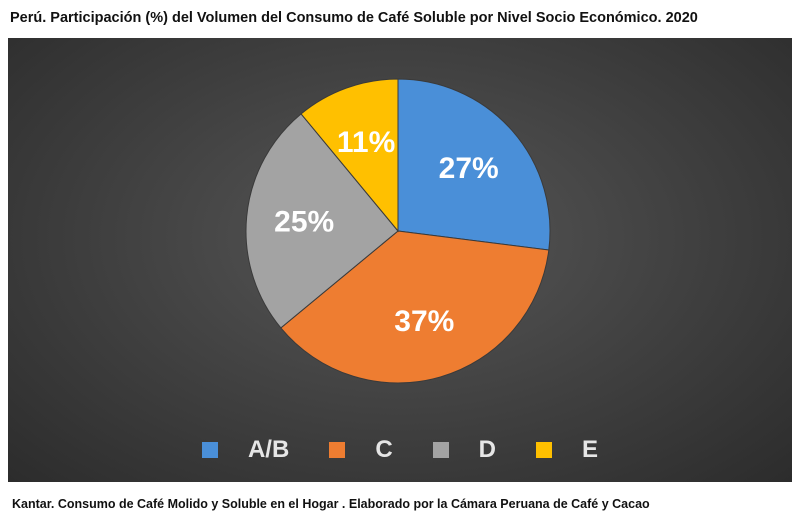 The image size is (800, 531). What do you see at coordinates (424, 321) in the screenshot?
I see `data-label-c: 37%` at bounding box center [424, 321].